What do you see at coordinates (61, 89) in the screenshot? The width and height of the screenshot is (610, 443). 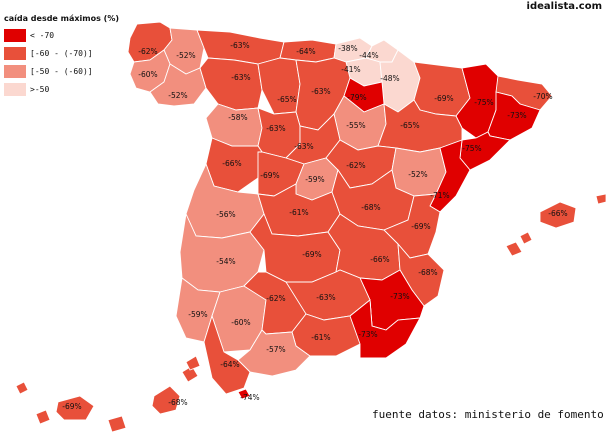 I see `legend-item: >-50` at bounding box center [61, 89].